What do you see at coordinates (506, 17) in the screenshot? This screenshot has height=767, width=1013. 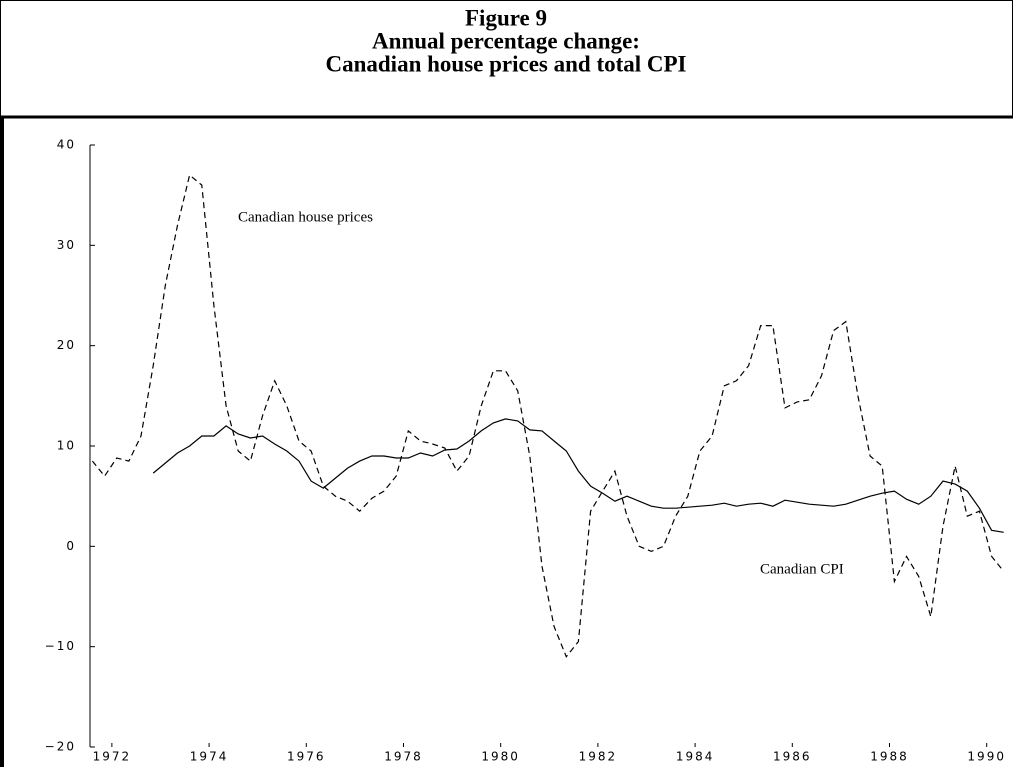 I see `chart-title: Figure 9` at bounding box center [506, 17].